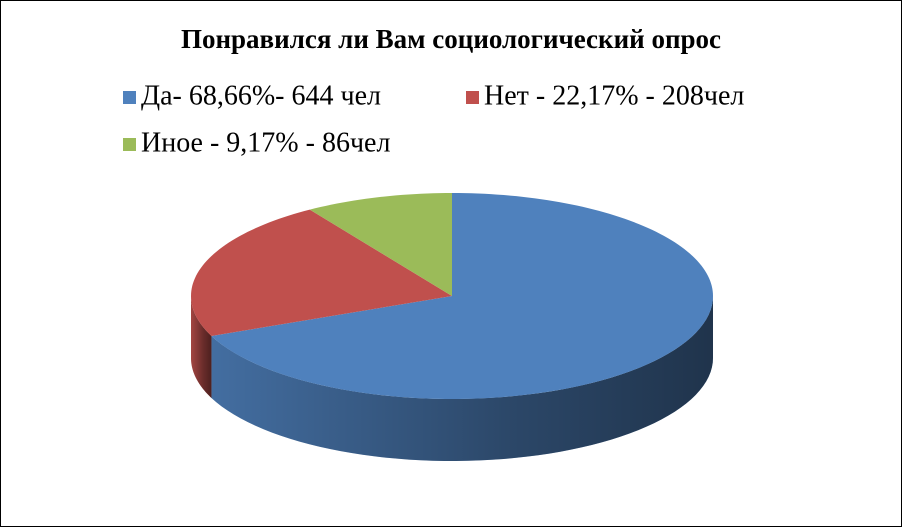  Describe the element at coordinates (614, 95) in the screenshot. I see `legend-label: Нет - 22,17% - 208чел` at that location.